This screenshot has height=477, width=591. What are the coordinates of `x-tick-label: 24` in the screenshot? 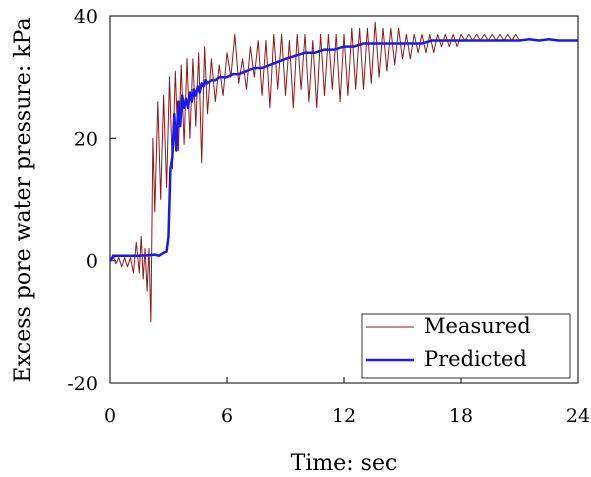 It's located at (578, 416).